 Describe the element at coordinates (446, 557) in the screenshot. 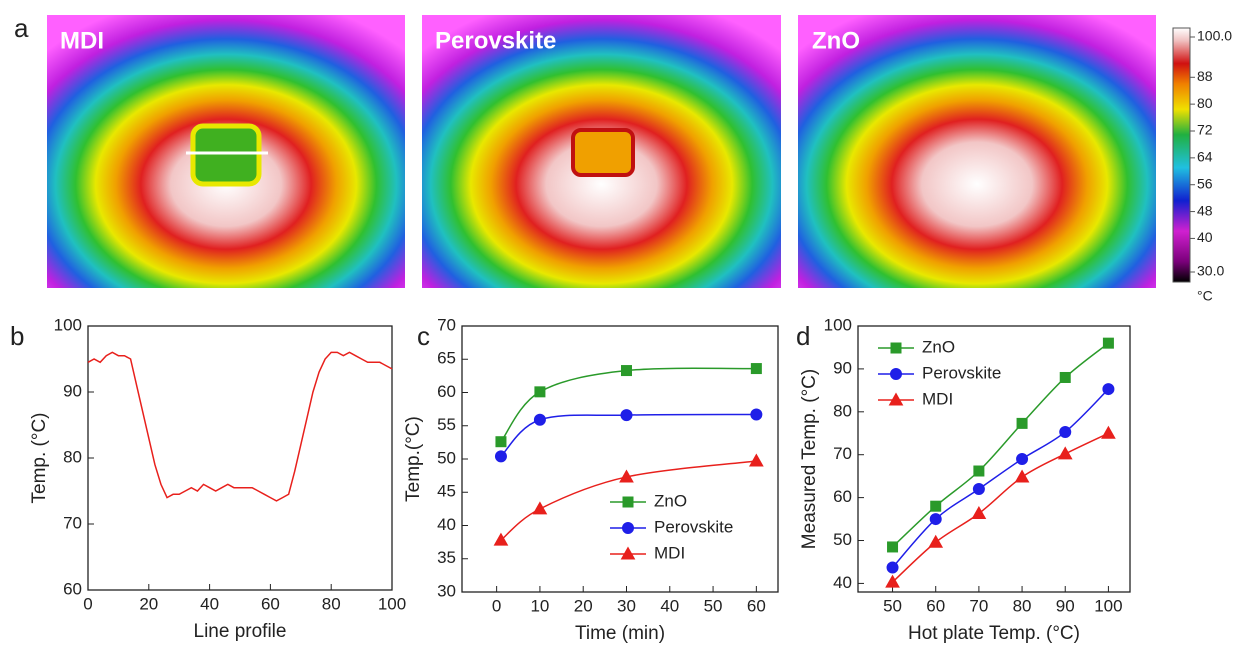

I see `y-tick-label: 35` at that location.